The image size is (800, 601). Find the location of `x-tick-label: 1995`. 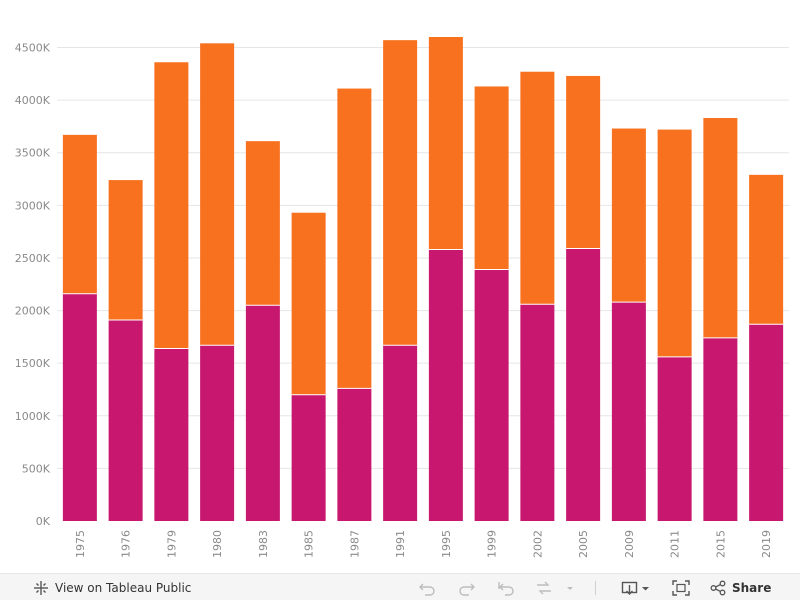

x-tick-label: 1995 is located at coordinates (446, 544).